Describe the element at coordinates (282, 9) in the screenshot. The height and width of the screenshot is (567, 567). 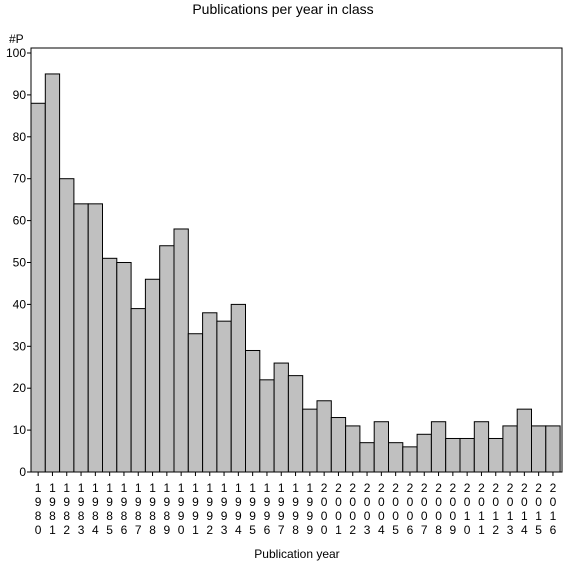
I see `chart-title: Publications per year in class` at that location.